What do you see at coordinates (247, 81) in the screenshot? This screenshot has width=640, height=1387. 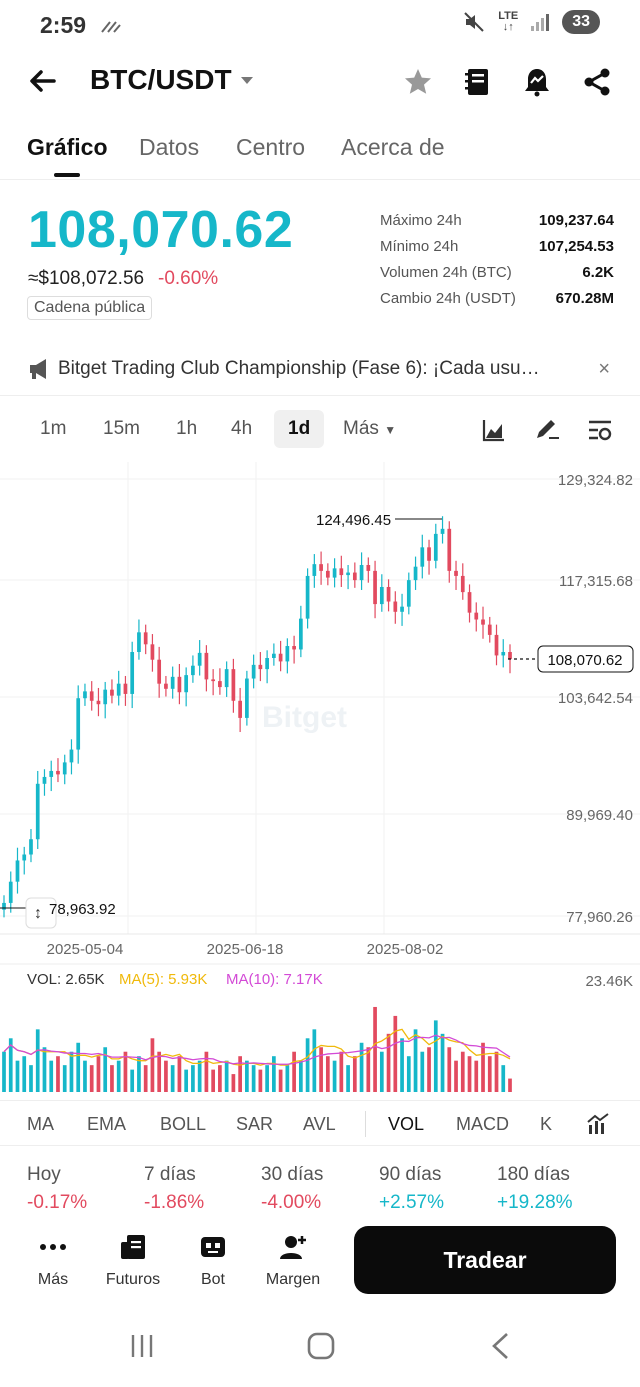 I see `chevron-down-icon` at bounding box center [247, 81].